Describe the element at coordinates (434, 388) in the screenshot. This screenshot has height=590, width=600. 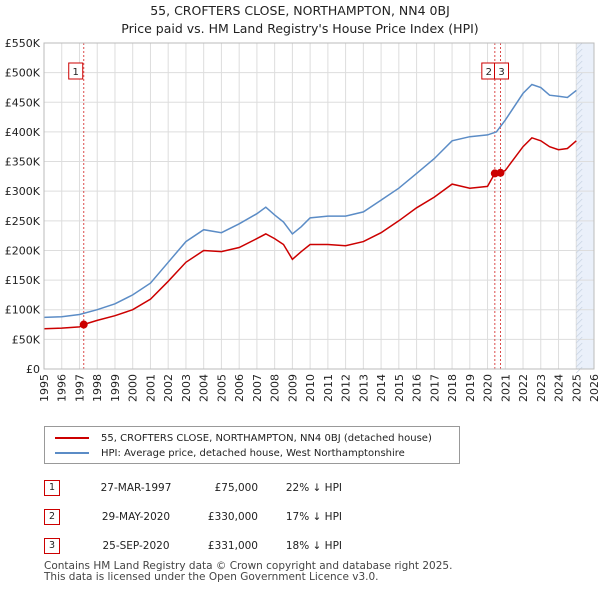
I see `x-tick-label: 2017` at that location.